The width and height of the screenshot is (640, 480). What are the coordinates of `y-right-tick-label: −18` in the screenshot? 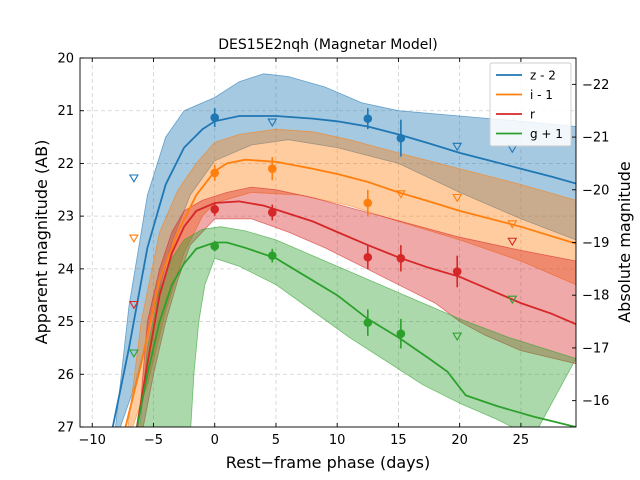 It's located at (595, 296).